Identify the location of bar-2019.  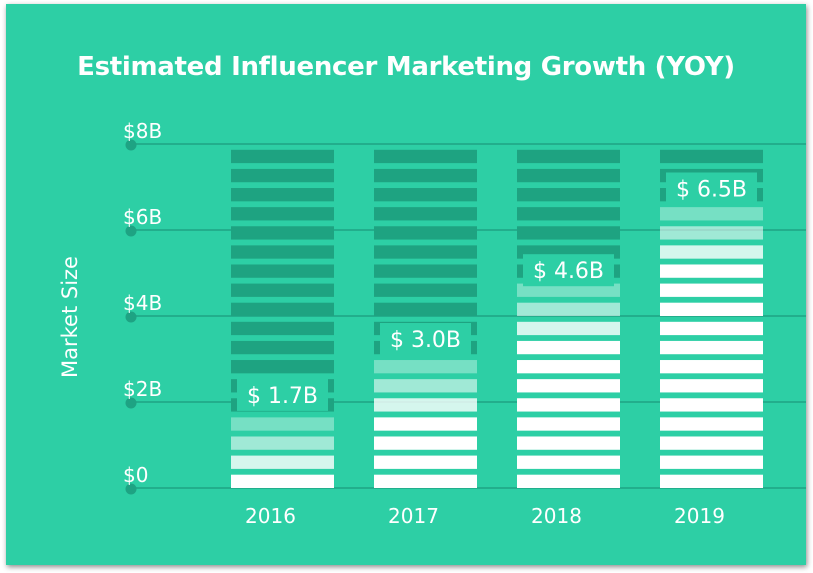
(711, 318).